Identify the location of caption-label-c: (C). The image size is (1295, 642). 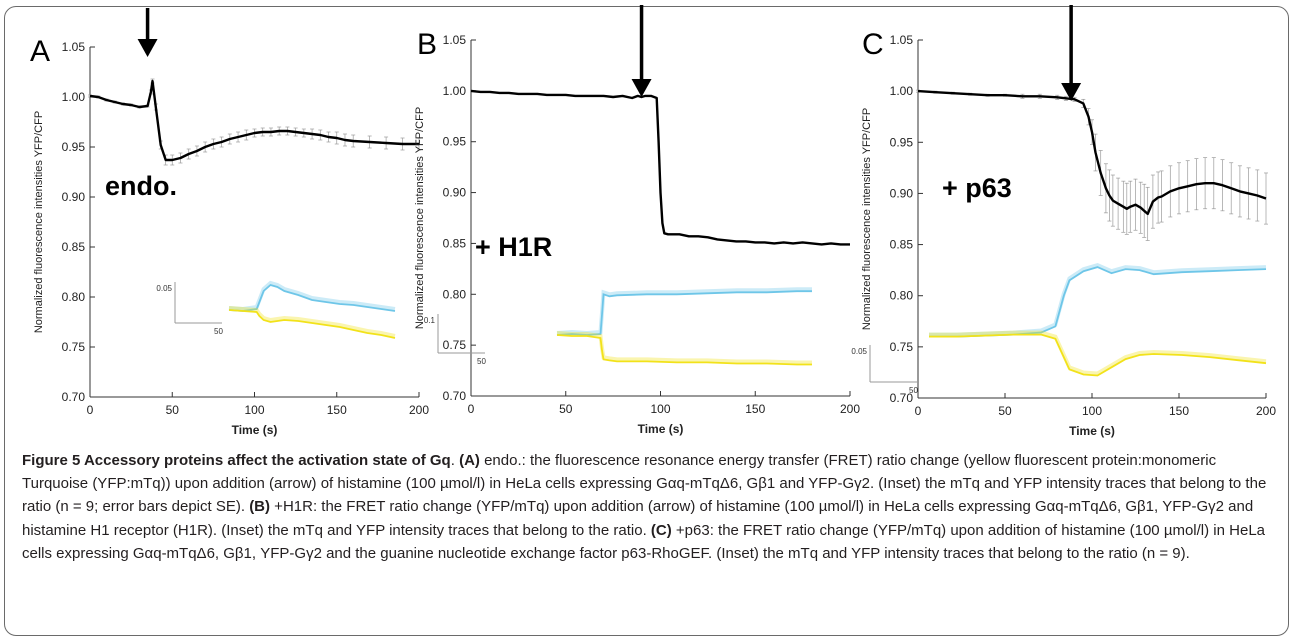
(661, 530).